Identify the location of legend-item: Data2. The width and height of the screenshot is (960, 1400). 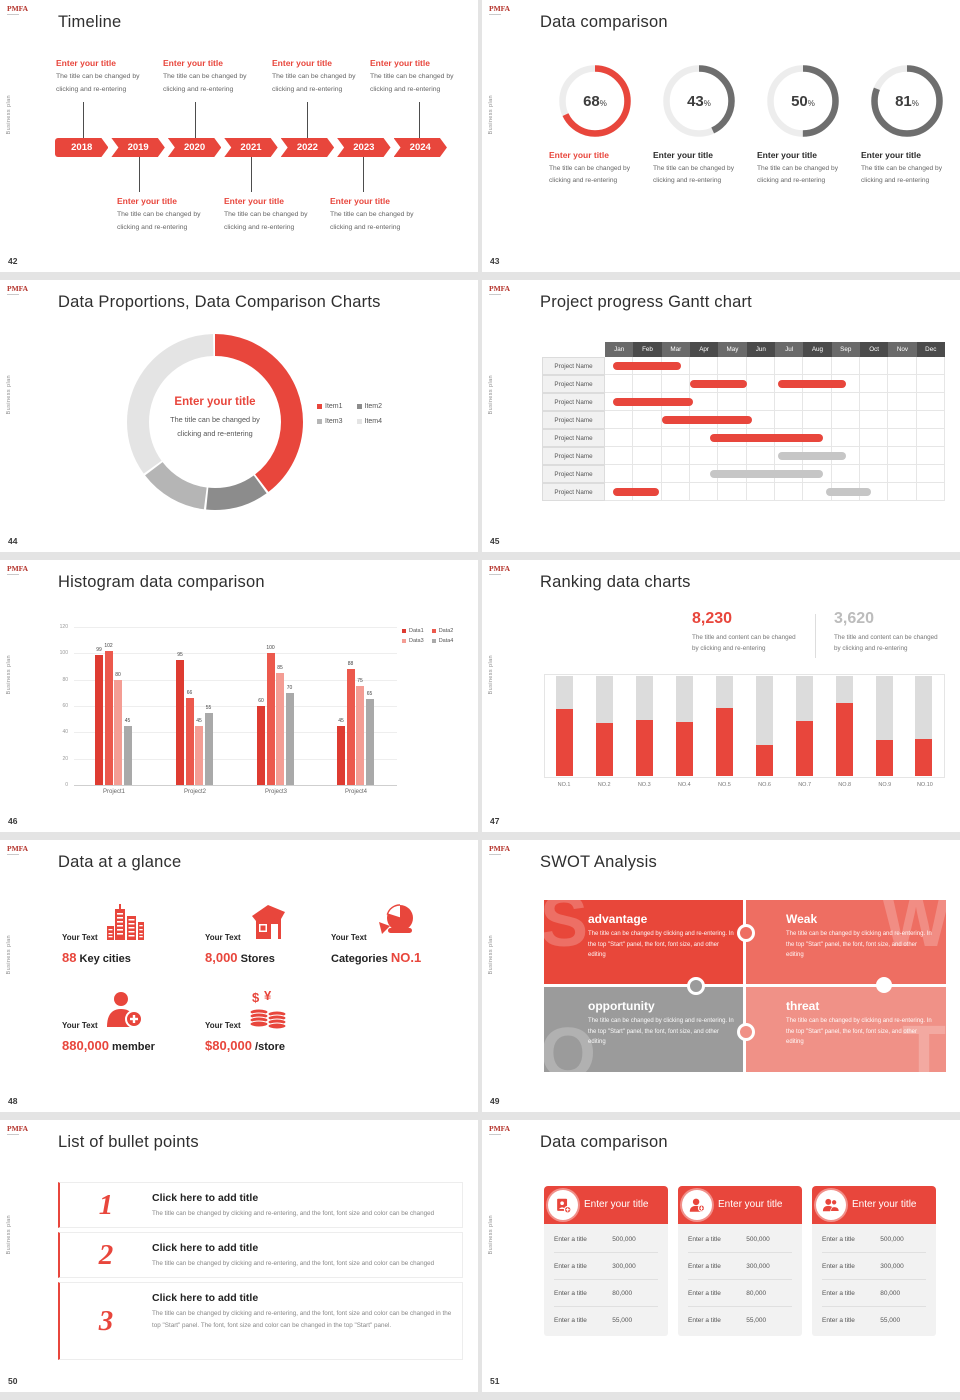
(442, 631).